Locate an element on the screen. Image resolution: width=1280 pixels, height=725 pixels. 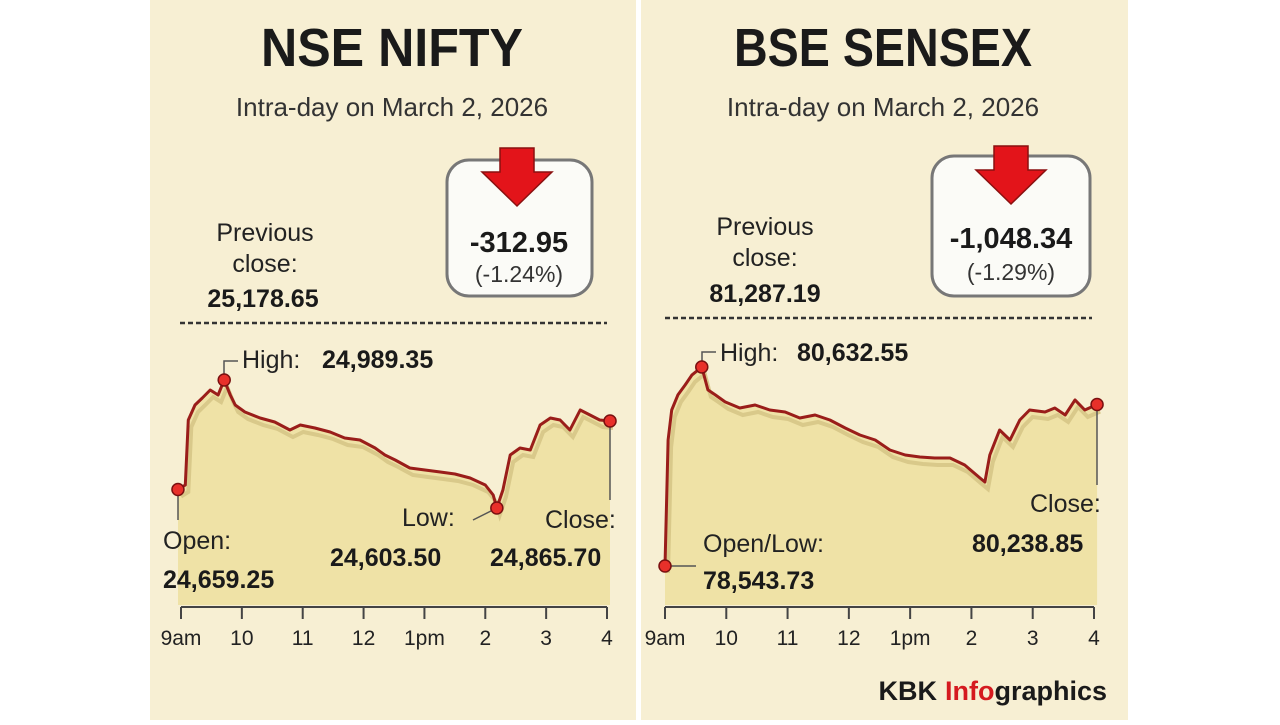
title: BSE SENSEX is located at coordinates (883, 48).